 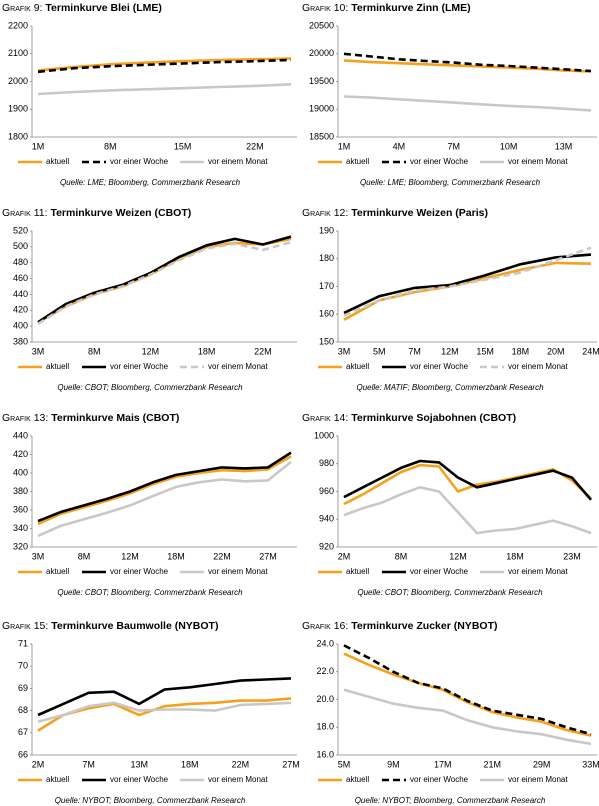 What do you see at coordinates (386, 8) in the screenshot?
I see `chart-title: Grafik 10: Terminkurve Zinn (LME)` at bounding box center [386, 8].